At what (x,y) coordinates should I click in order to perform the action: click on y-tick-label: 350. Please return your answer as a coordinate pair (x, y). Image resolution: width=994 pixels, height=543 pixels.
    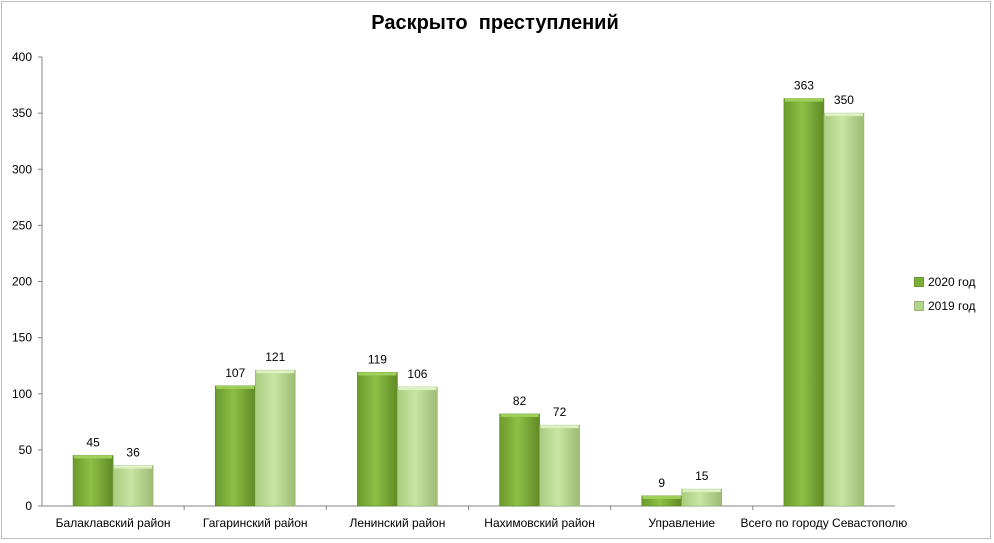
    Looking at the image, I should click on (22, 113).